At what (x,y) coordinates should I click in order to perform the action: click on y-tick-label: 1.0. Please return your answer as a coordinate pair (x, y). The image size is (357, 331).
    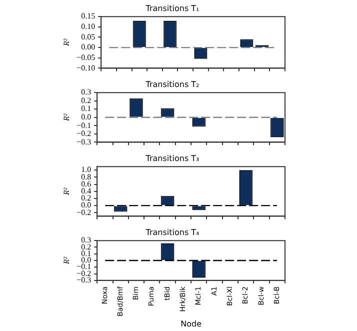
    Looking at the image, I should click on (86, 169).